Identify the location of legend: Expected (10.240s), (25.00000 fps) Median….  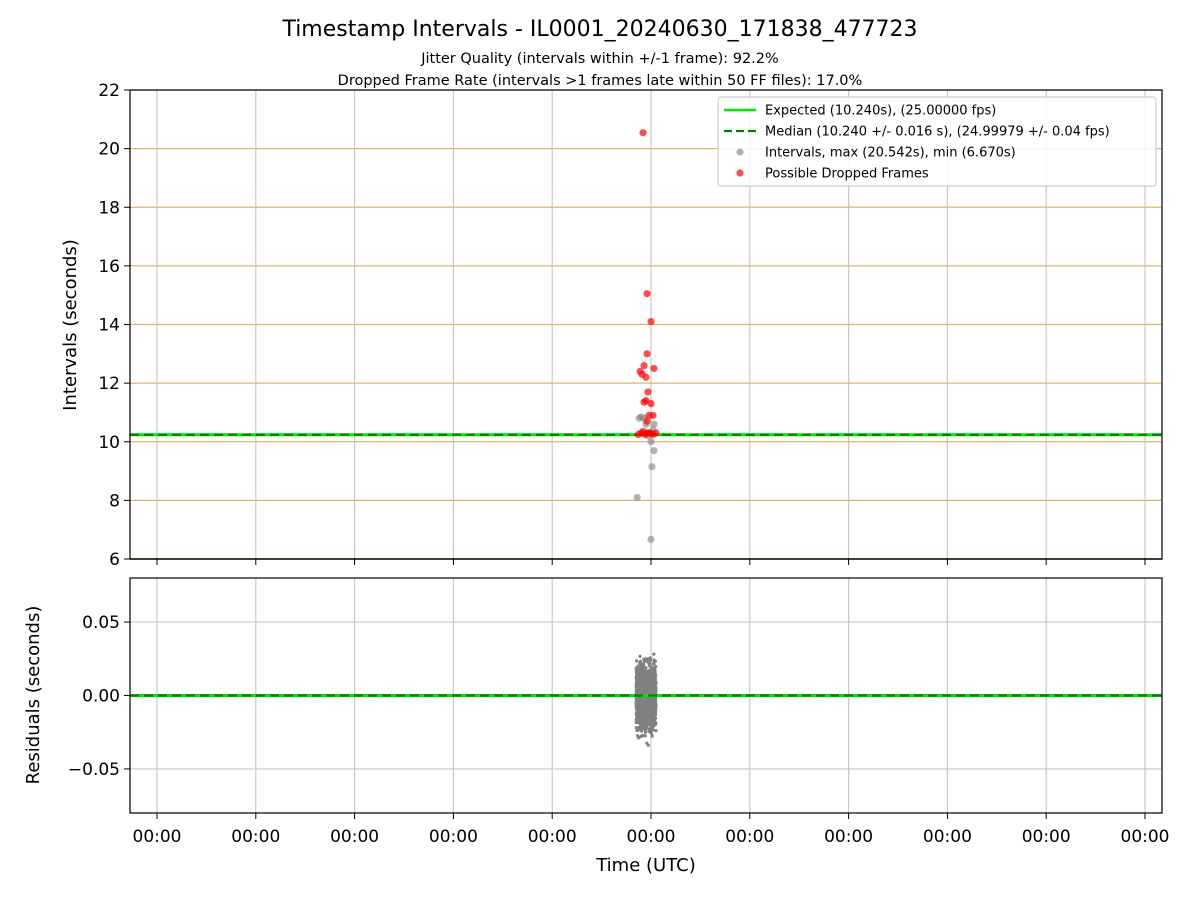
(937, 141).